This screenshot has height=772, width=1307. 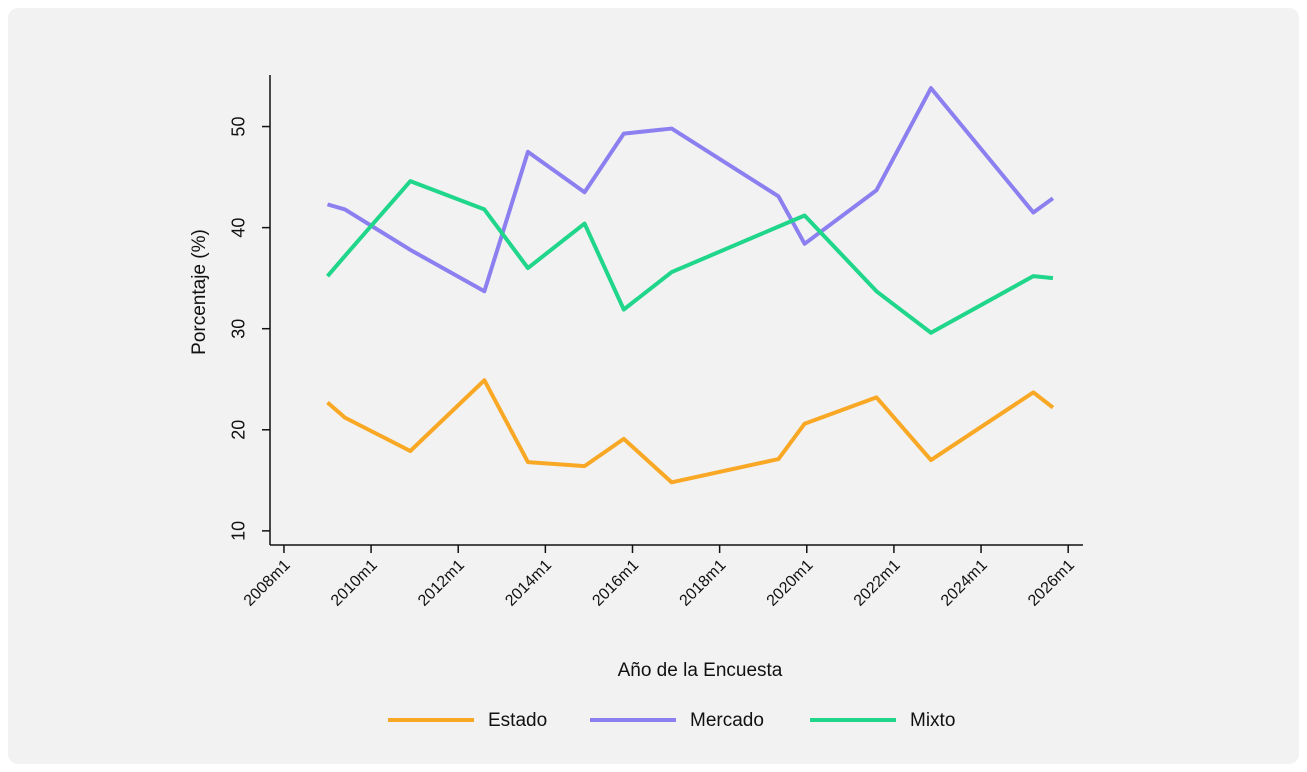 I want to click on legend-label: Estado, so click(x=517, y=720).